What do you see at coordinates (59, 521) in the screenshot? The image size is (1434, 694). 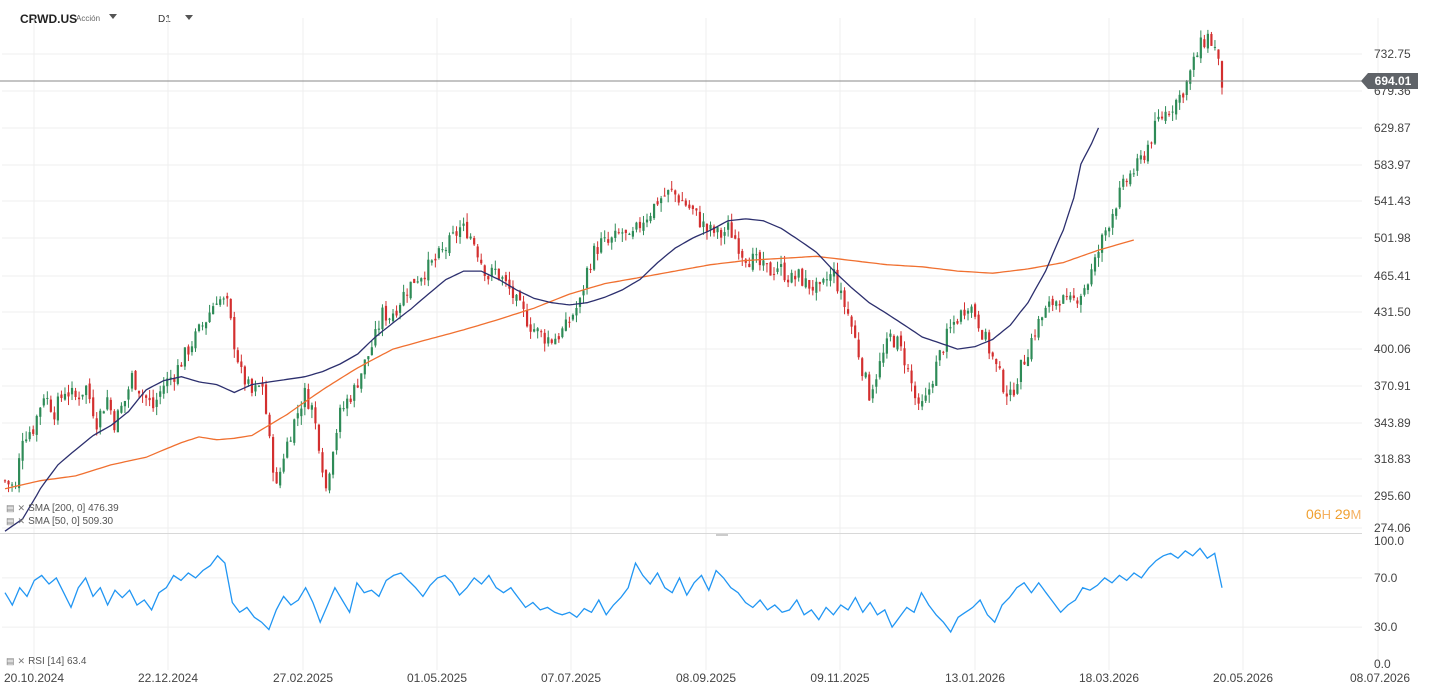 I see `sma50-legend: ▤ ✕ SMA [50, 0] 509.30` at bounding box center [59, 521].